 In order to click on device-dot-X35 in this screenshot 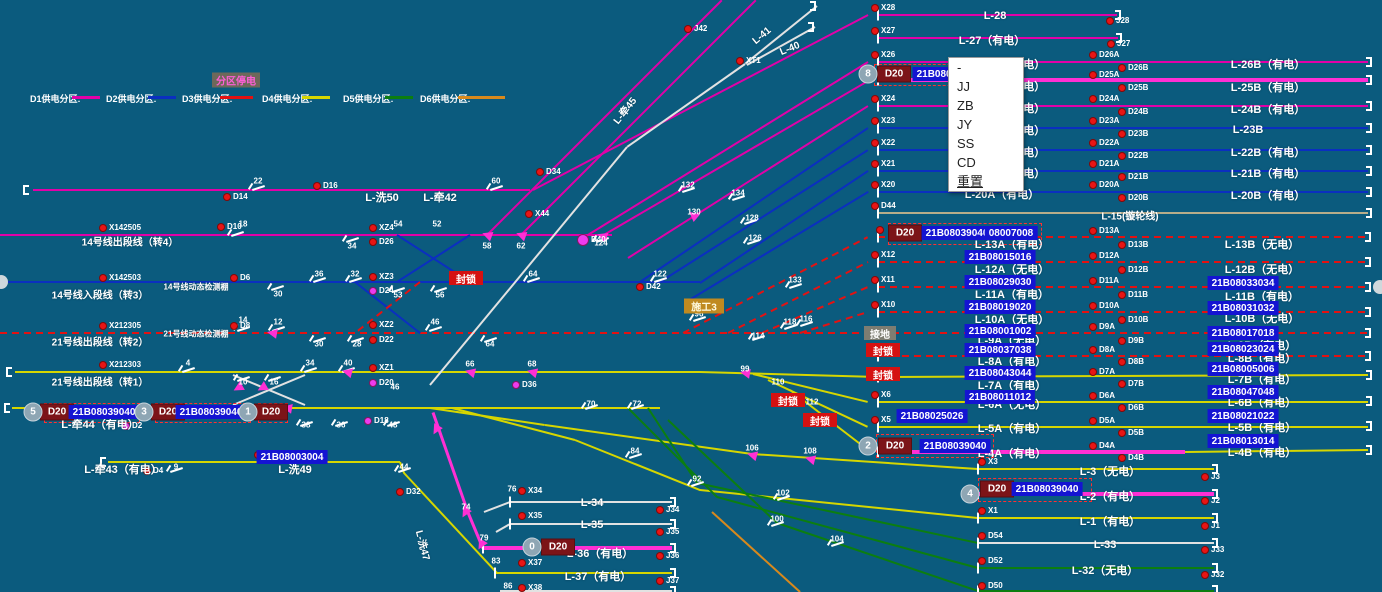, I will do `click(522, 516)`.